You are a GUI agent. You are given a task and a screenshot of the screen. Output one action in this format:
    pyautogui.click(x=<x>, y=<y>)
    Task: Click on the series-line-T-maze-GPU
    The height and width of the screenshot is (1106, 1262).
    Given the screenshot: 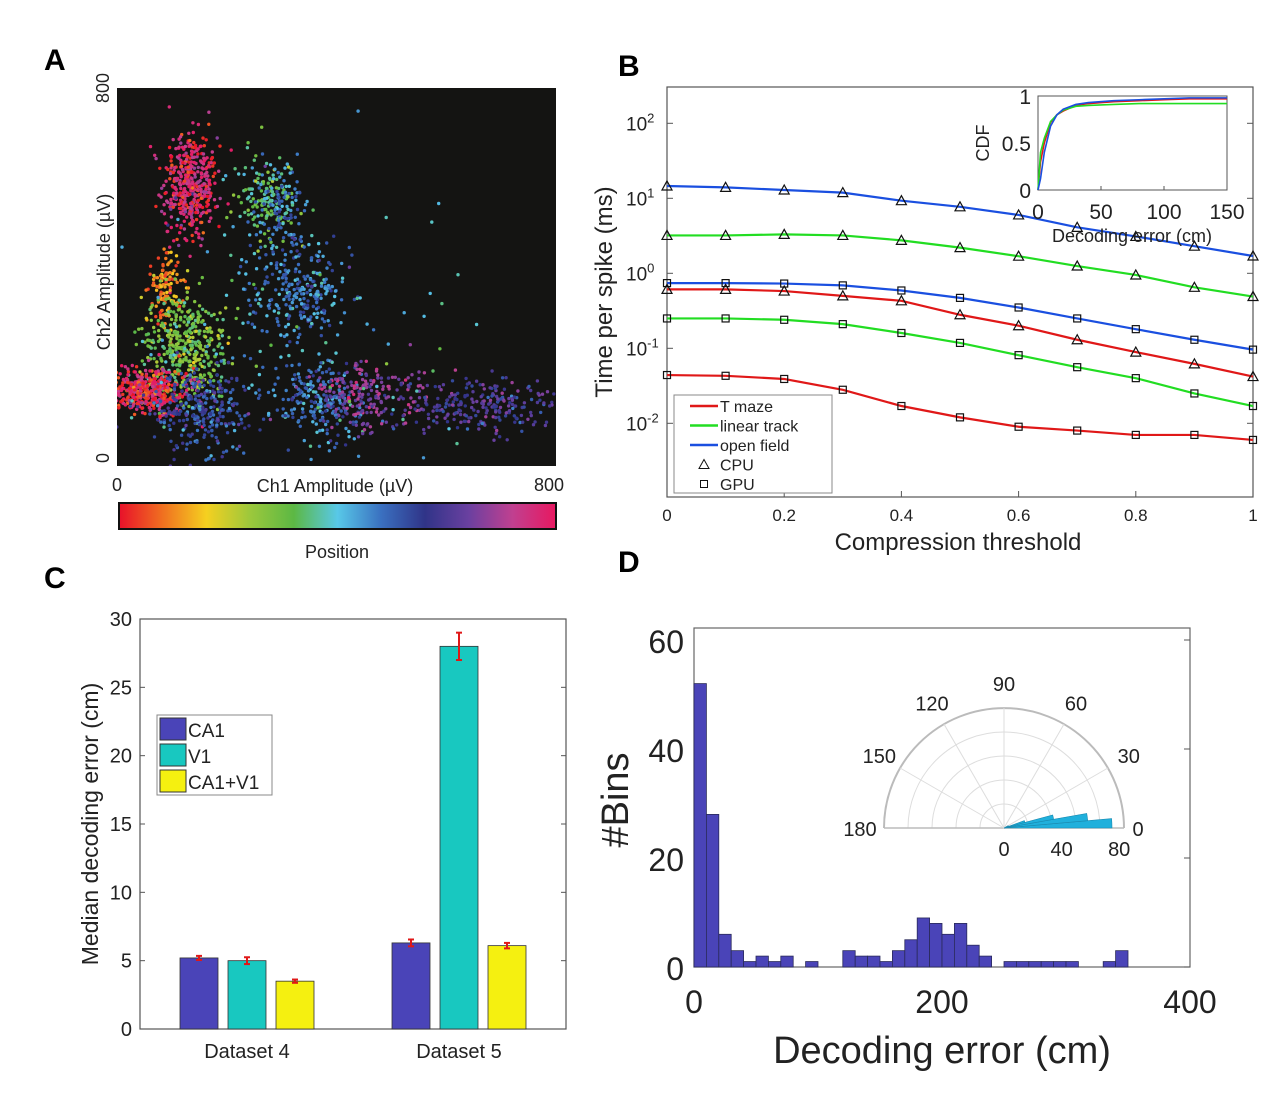 What is the action you would take?
    pyautogui.click(x=960, y=407)
    